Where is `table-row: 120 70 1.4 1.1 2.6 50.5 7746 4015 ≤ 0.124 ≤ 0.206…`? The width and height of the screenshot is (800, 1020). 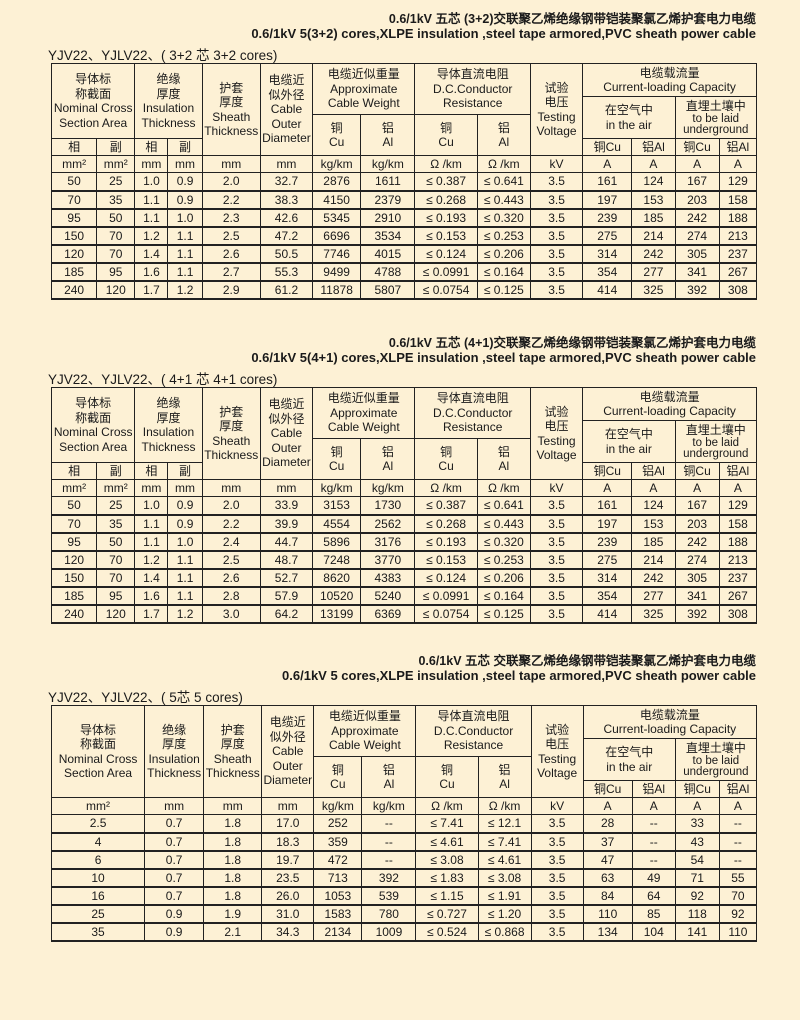 table-row: 120 70 1.4 1.1 2.6 50.5 7746 4015 ≤ 0.124 ≤ 0.206… is located at coordinates (404, 254).